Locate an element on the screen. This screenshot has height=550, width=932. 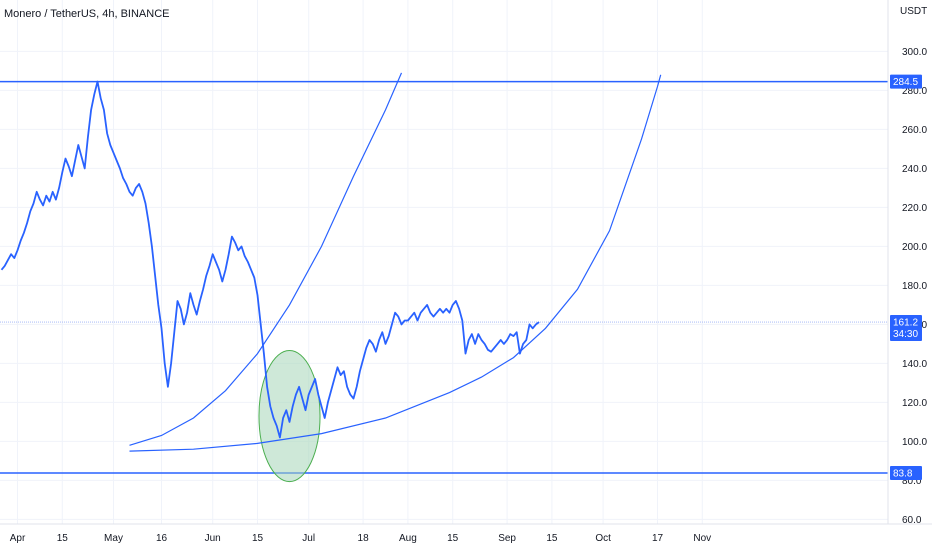
support-tag-bg is located at coordinates (906, 472).